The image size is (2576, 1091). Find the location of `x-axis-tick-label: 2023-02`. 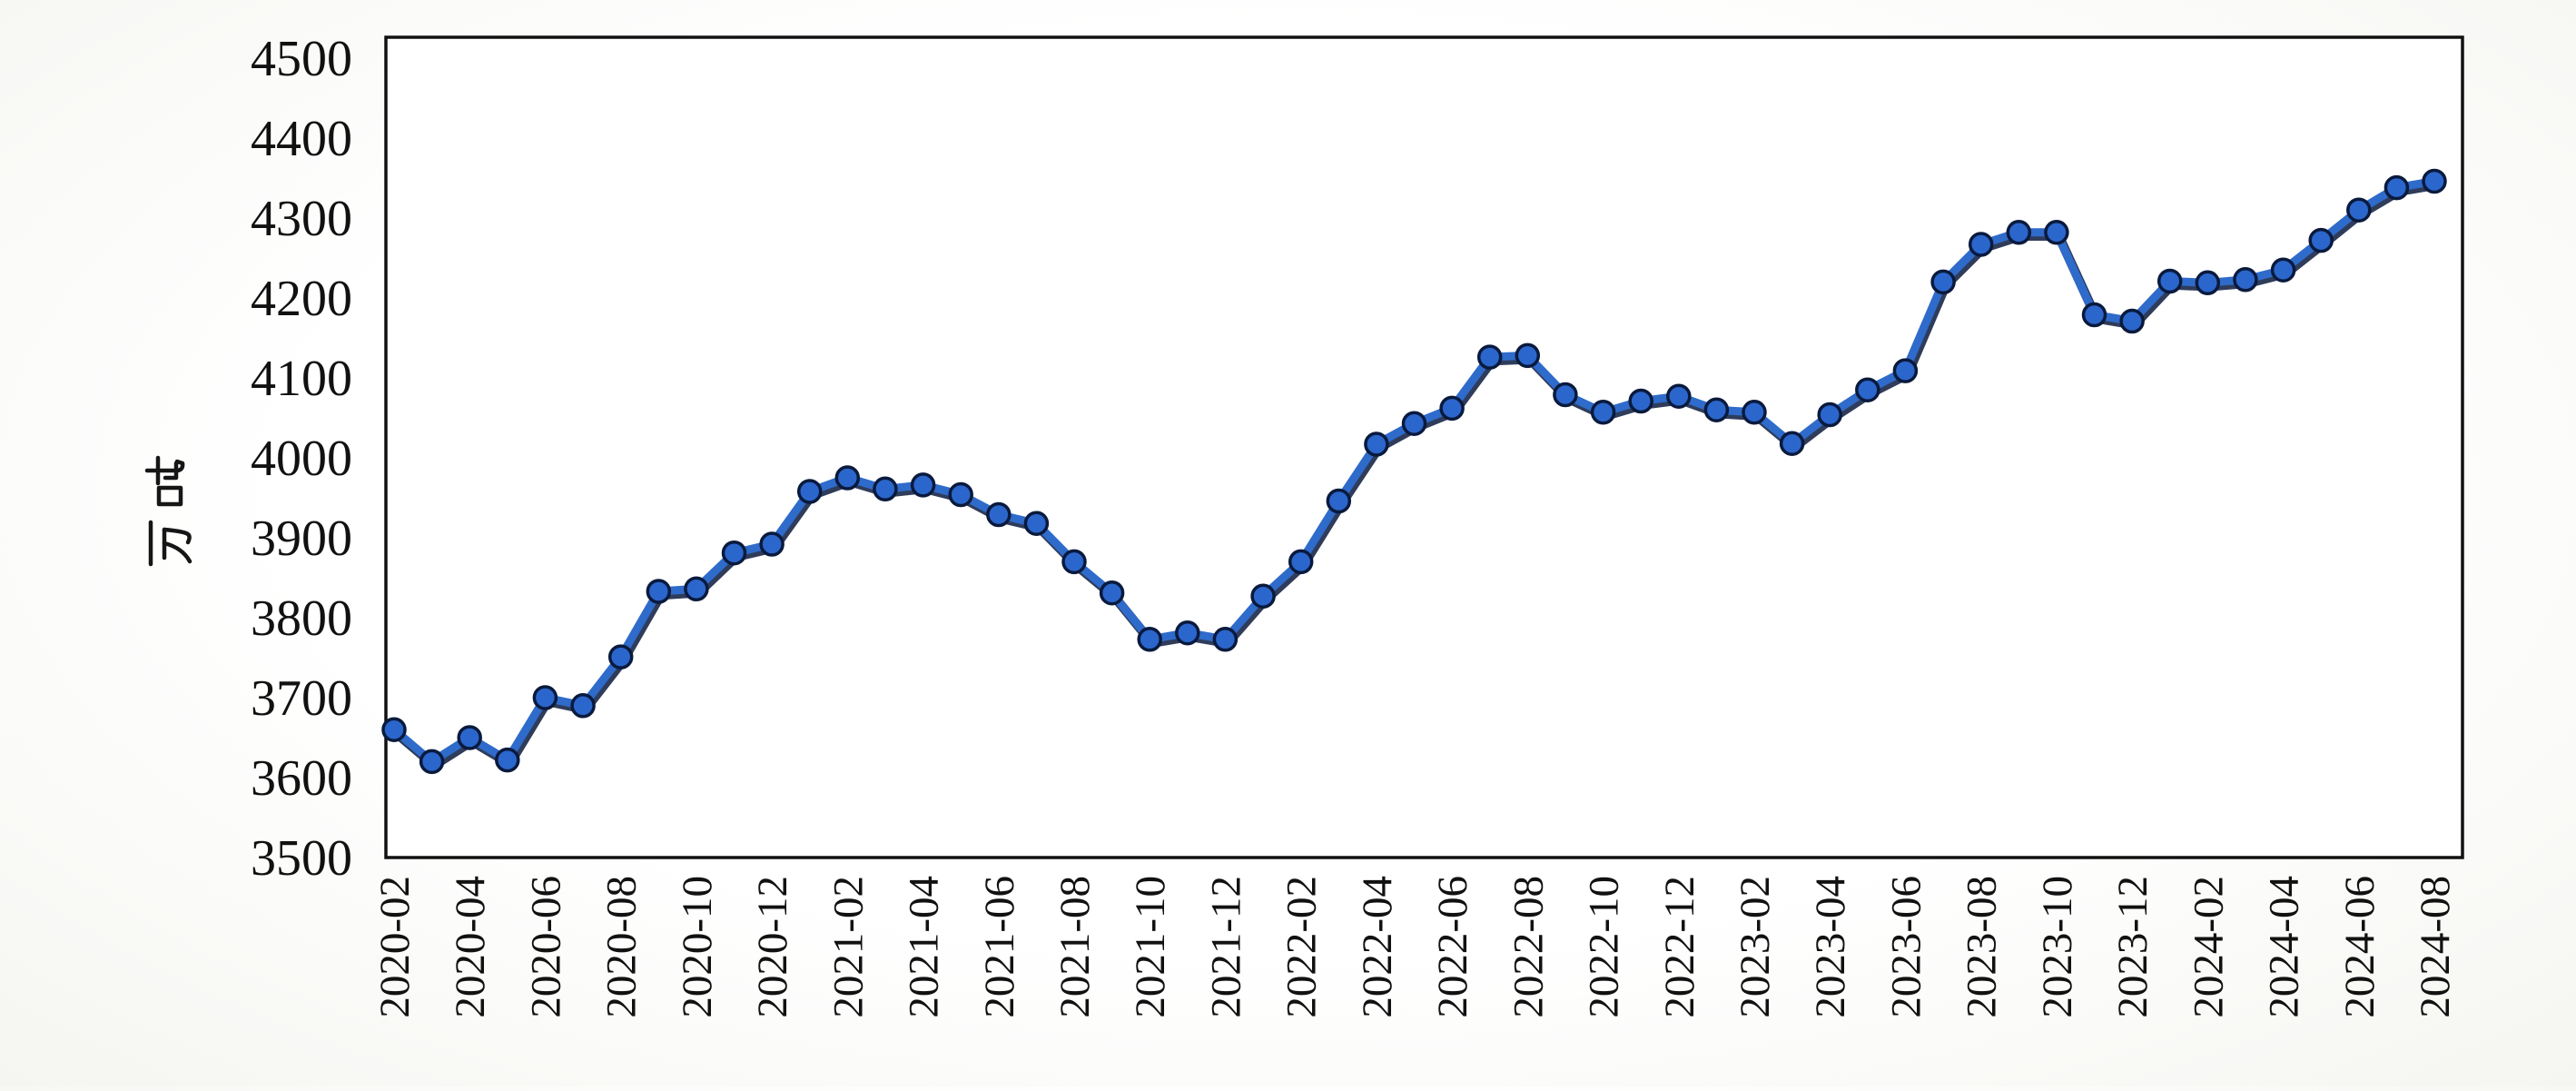

x-axis-tick-label: 2023-02 is located at coordinates (1755, 947).